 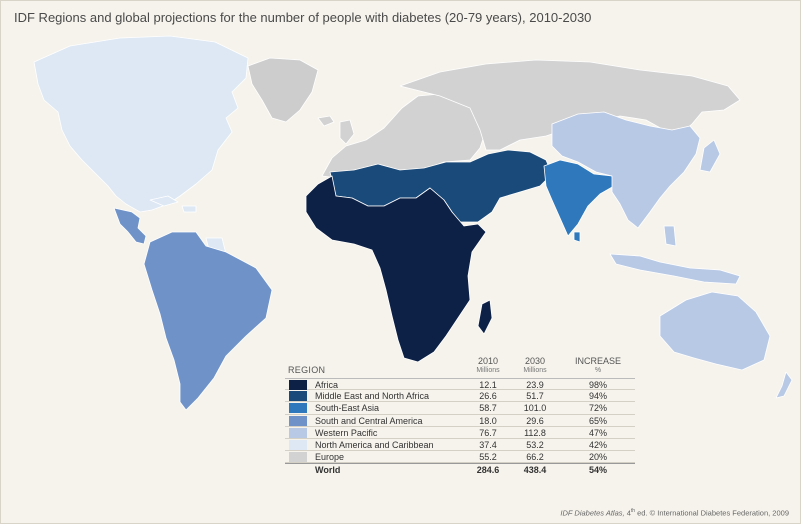 I want to click on legend-value-2010: 76.7, so click(x=488, y=432).